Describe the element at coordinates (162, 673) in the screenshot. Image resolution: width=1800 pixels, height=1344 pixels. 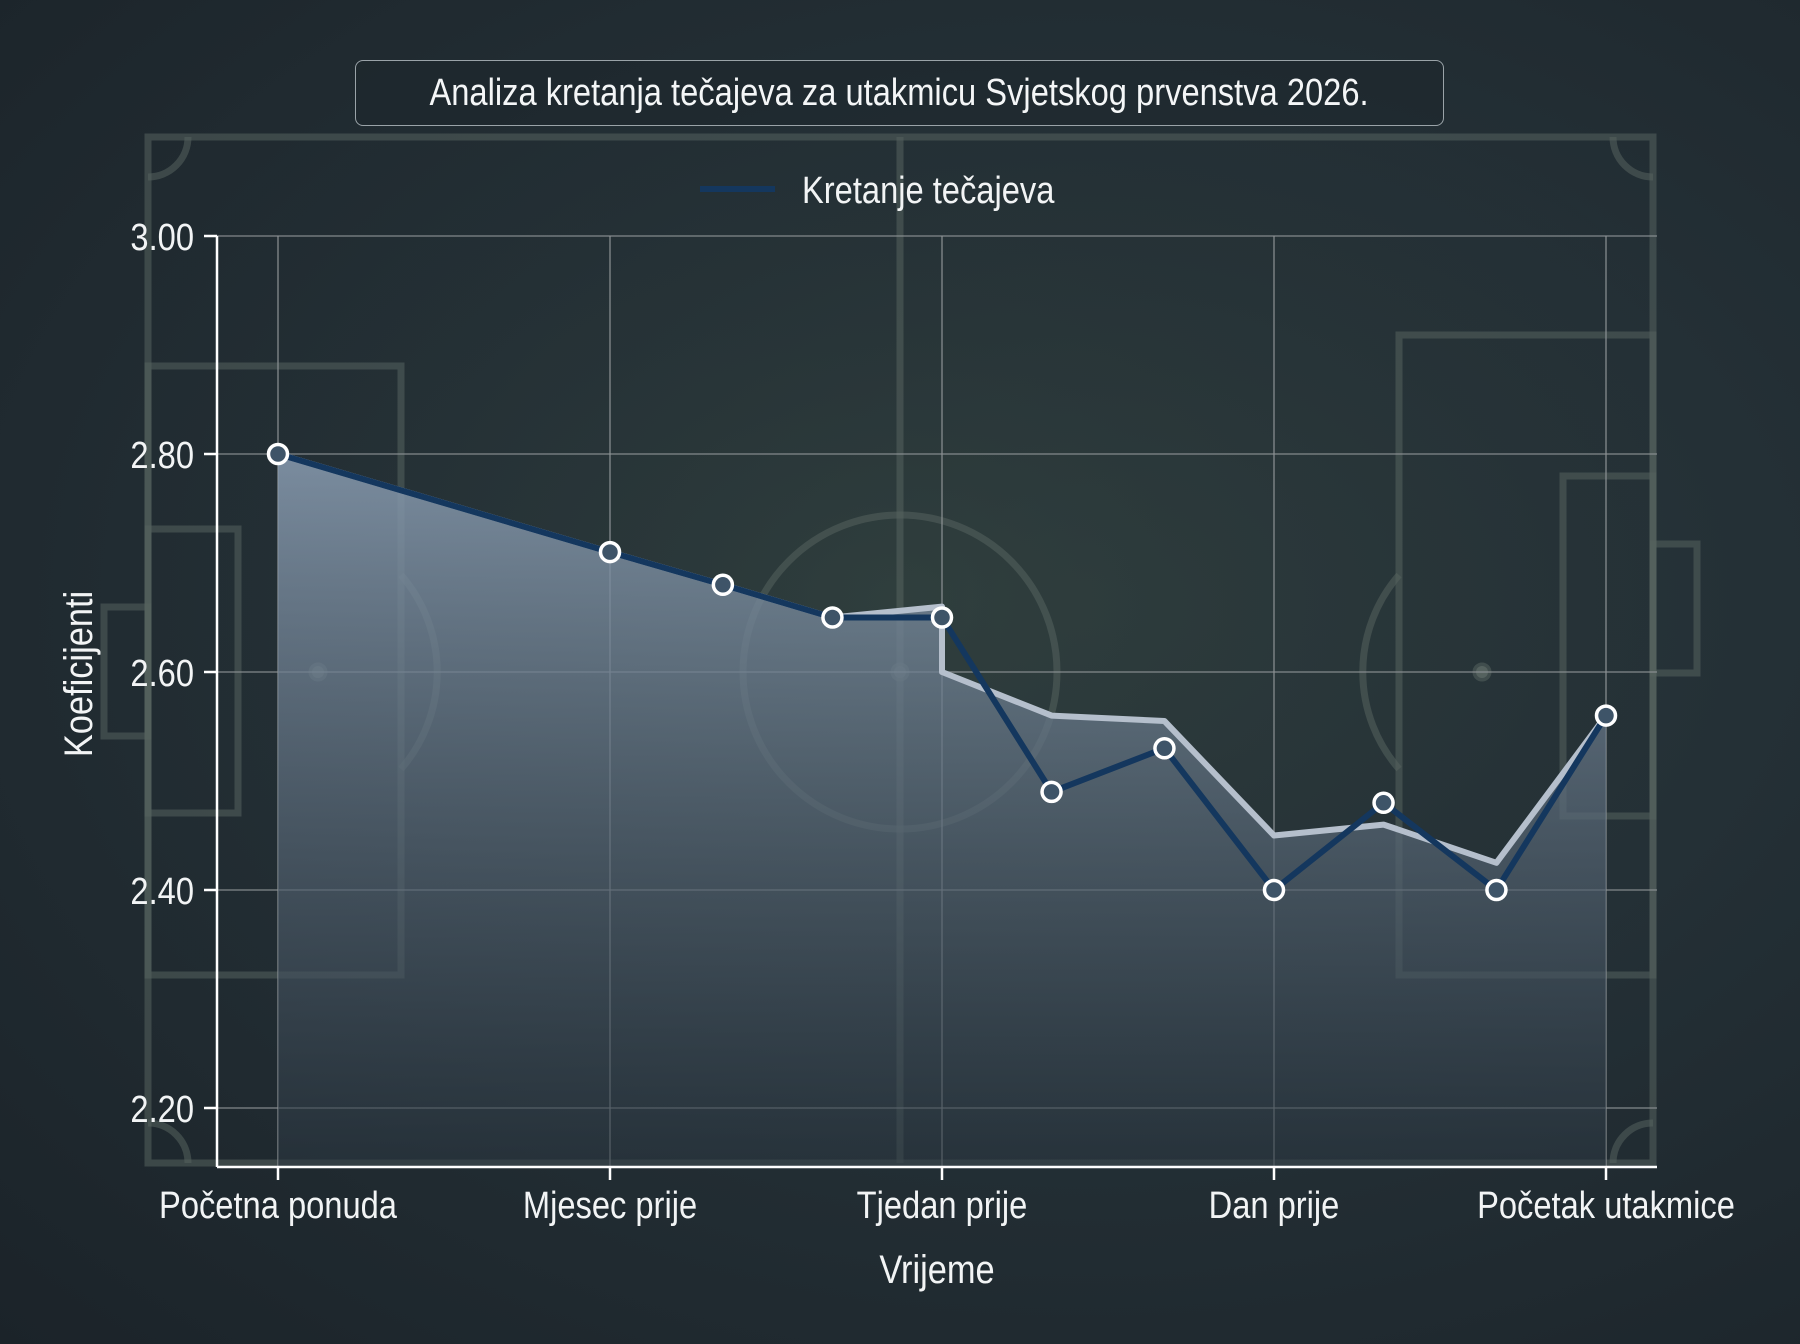
I see `y-tick-label: 2.60` at that location.